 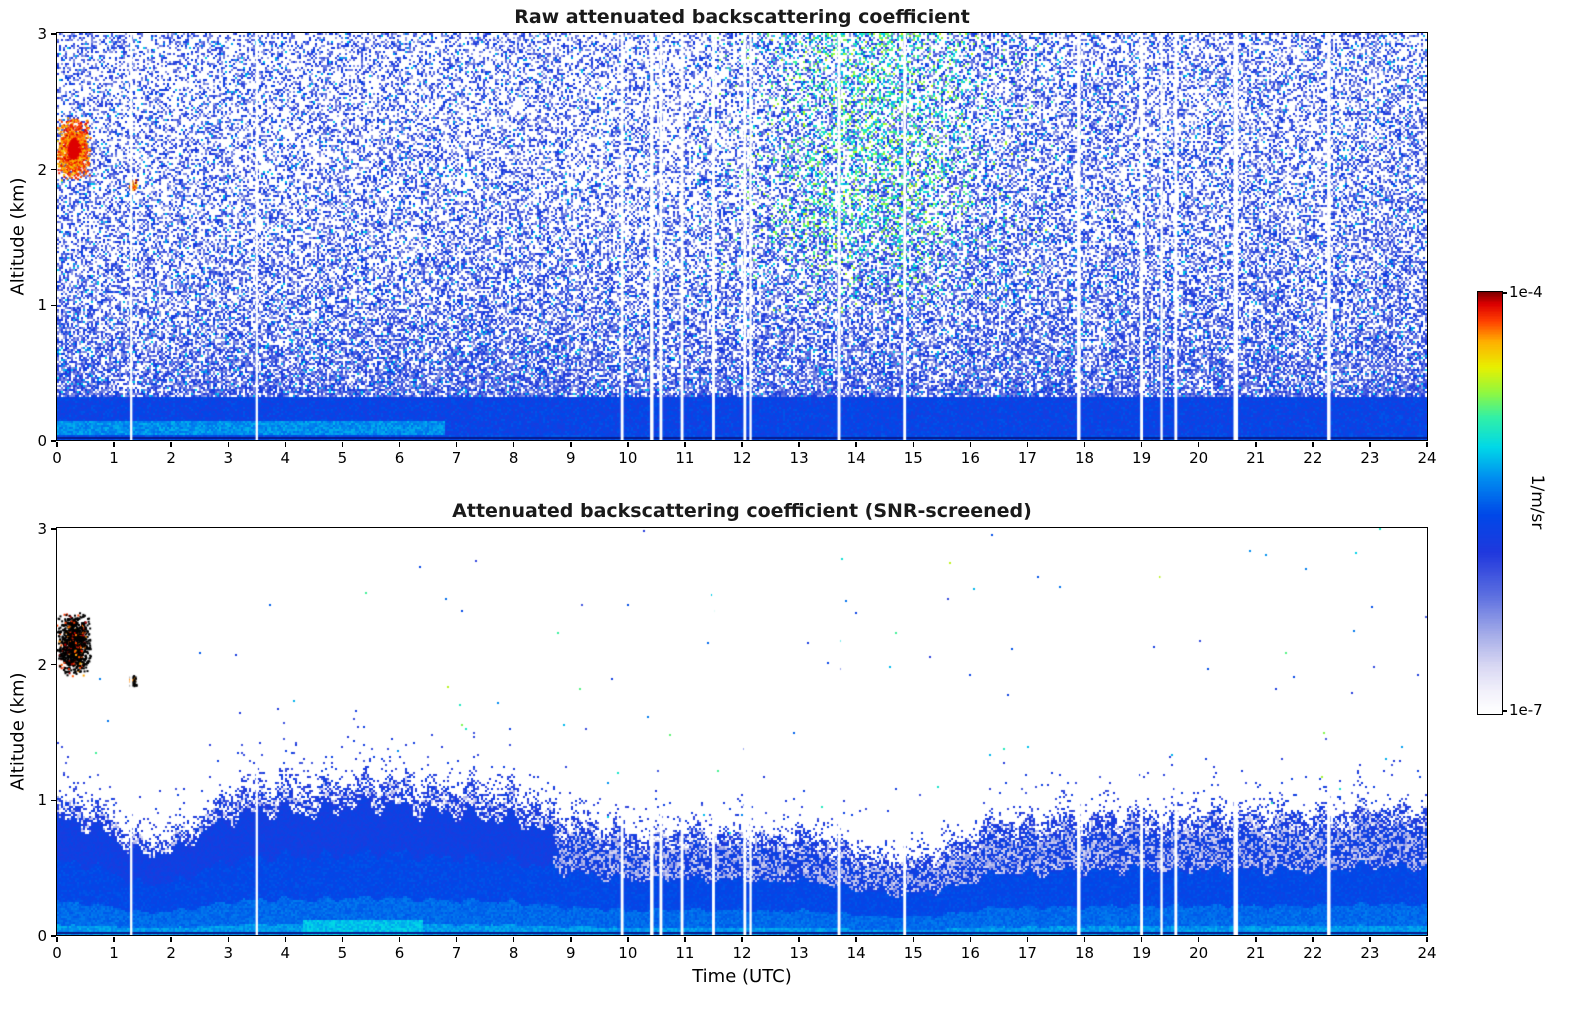 What do you see at coordinates (399, 458) in the screenshot?
I see `x-tick-label: 6` at bounding box center [399, 458].